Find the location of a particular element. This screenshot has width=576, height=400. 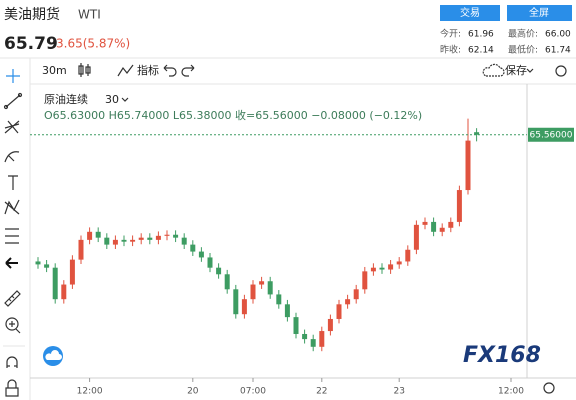

legend-name: 原油连续 is located at coordinates (66, 99).